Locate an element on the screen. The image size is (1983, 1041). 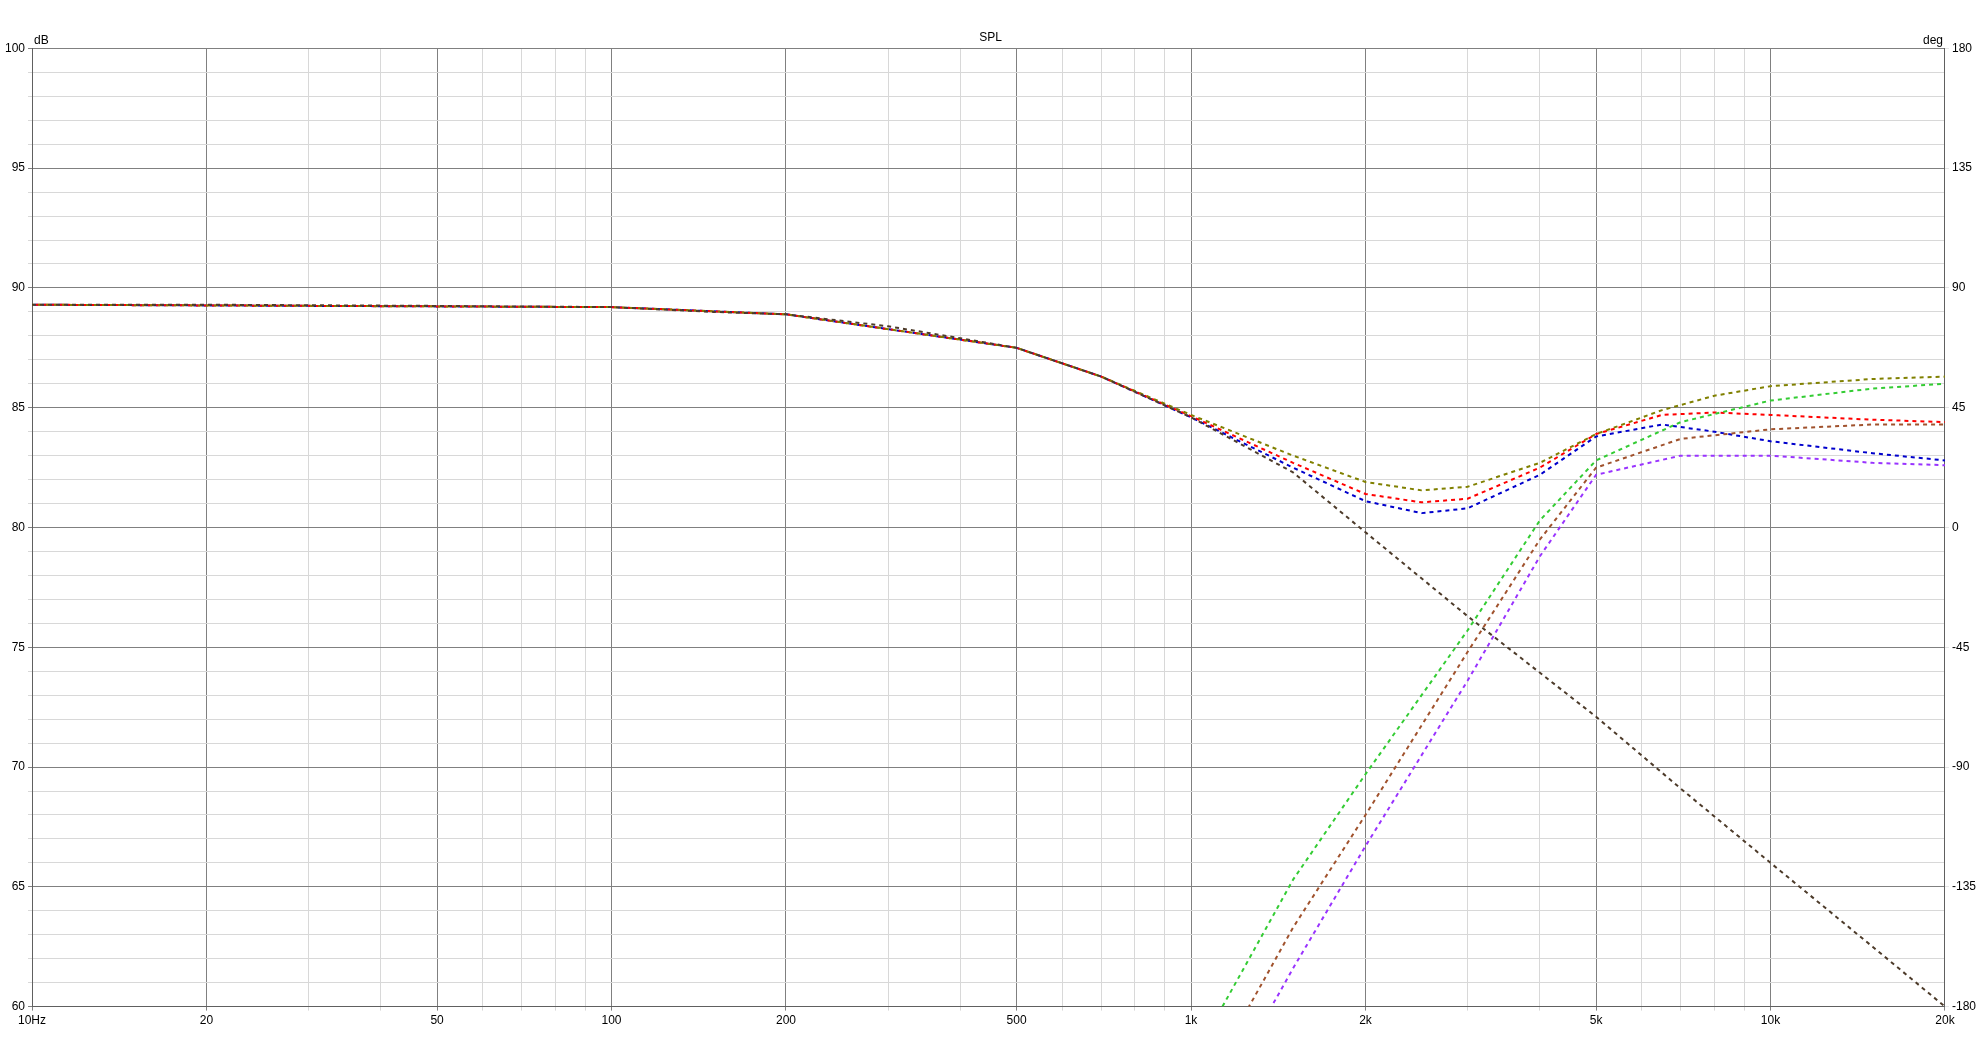
x-tick-label: 100 is located at coordinates (611, 1020).